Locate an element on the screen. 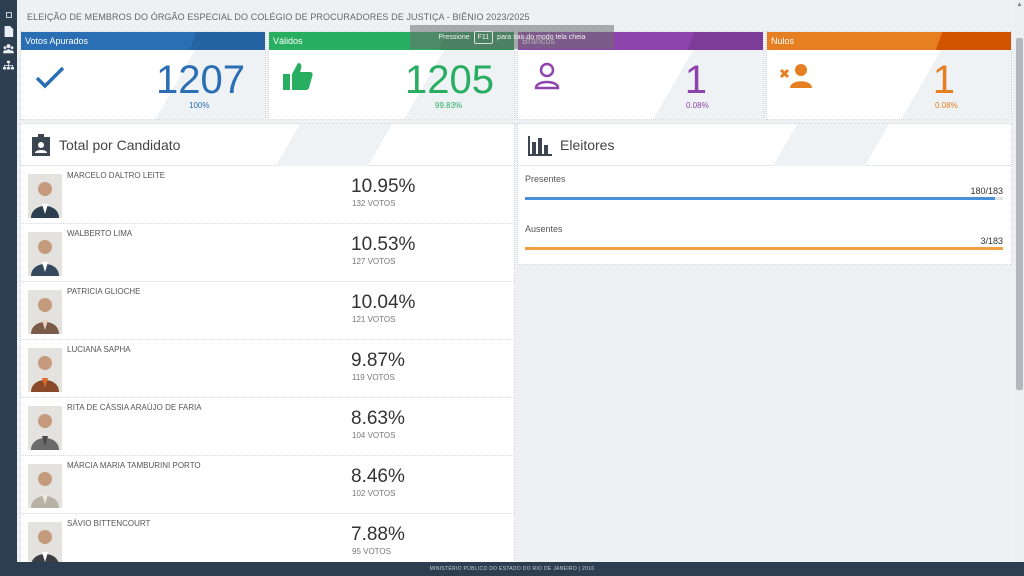 The width and height of the screenshot is (1024, 576). candidate-votes: 95 VOTOS is located at coordinates (371, 551).